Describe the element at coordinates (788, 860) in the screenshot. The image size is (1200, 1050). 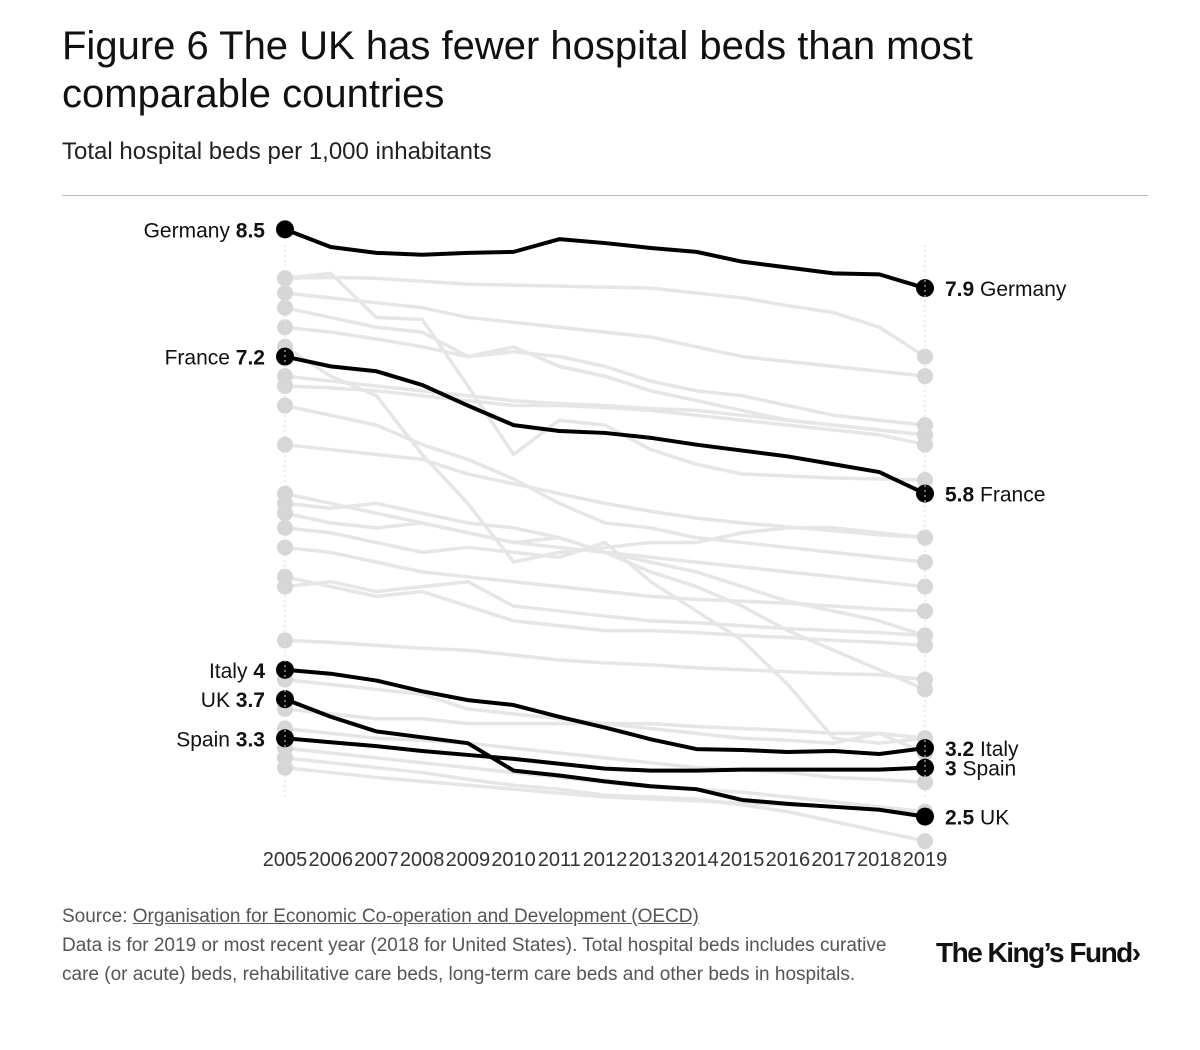
I see `x-tick-label: 2016` at that location.